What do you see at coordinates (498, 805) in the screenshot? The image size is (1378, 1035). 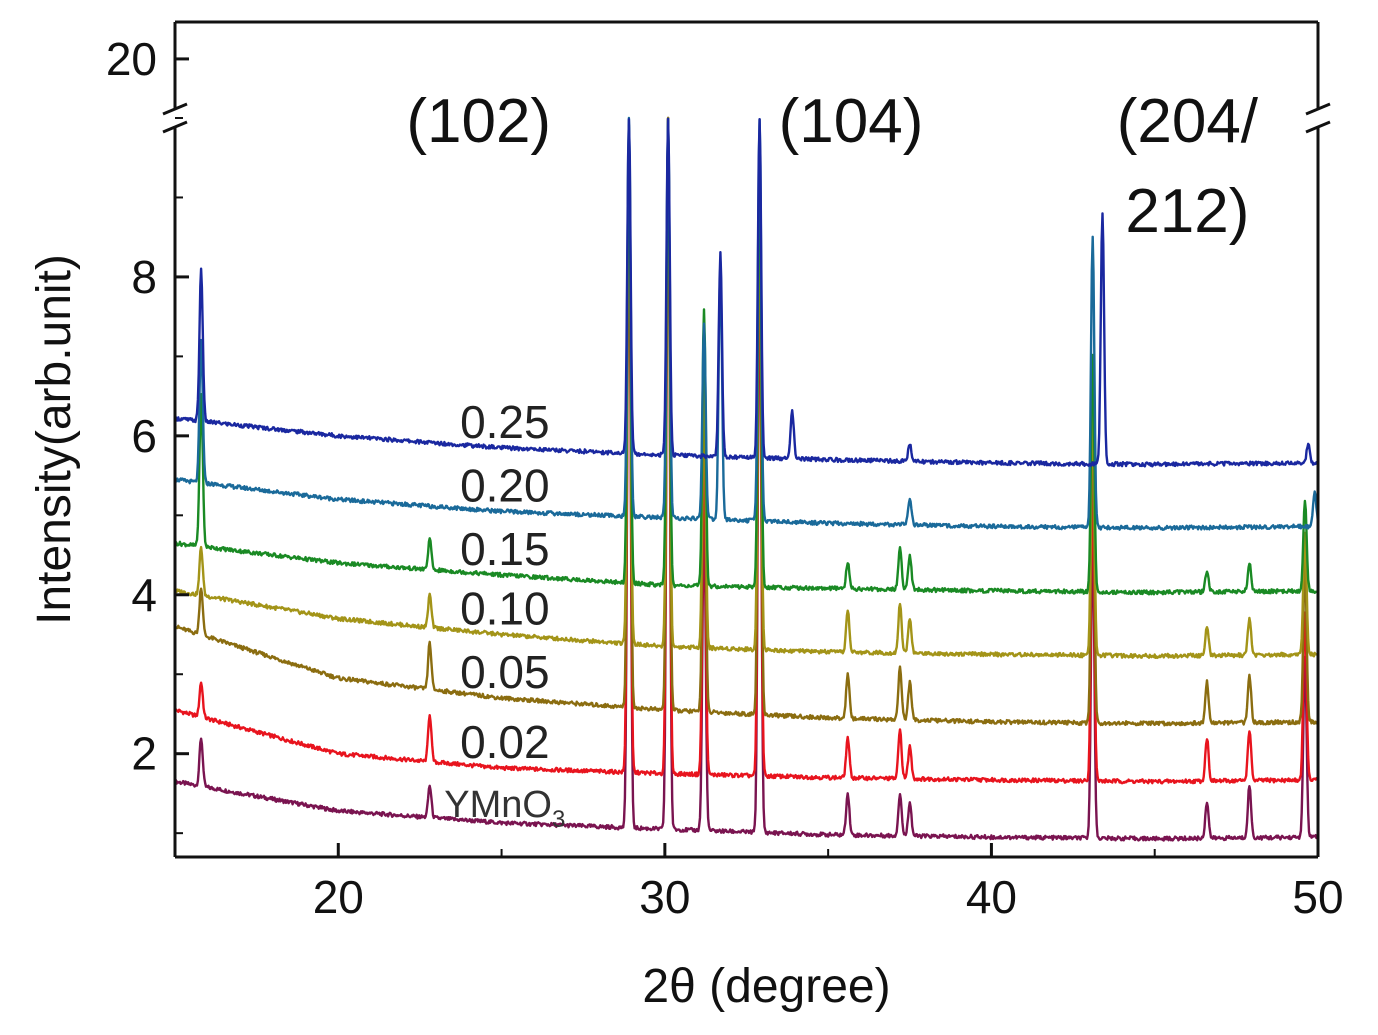 I see `series-label-text: YMnO` at bounding box center [498, 805].